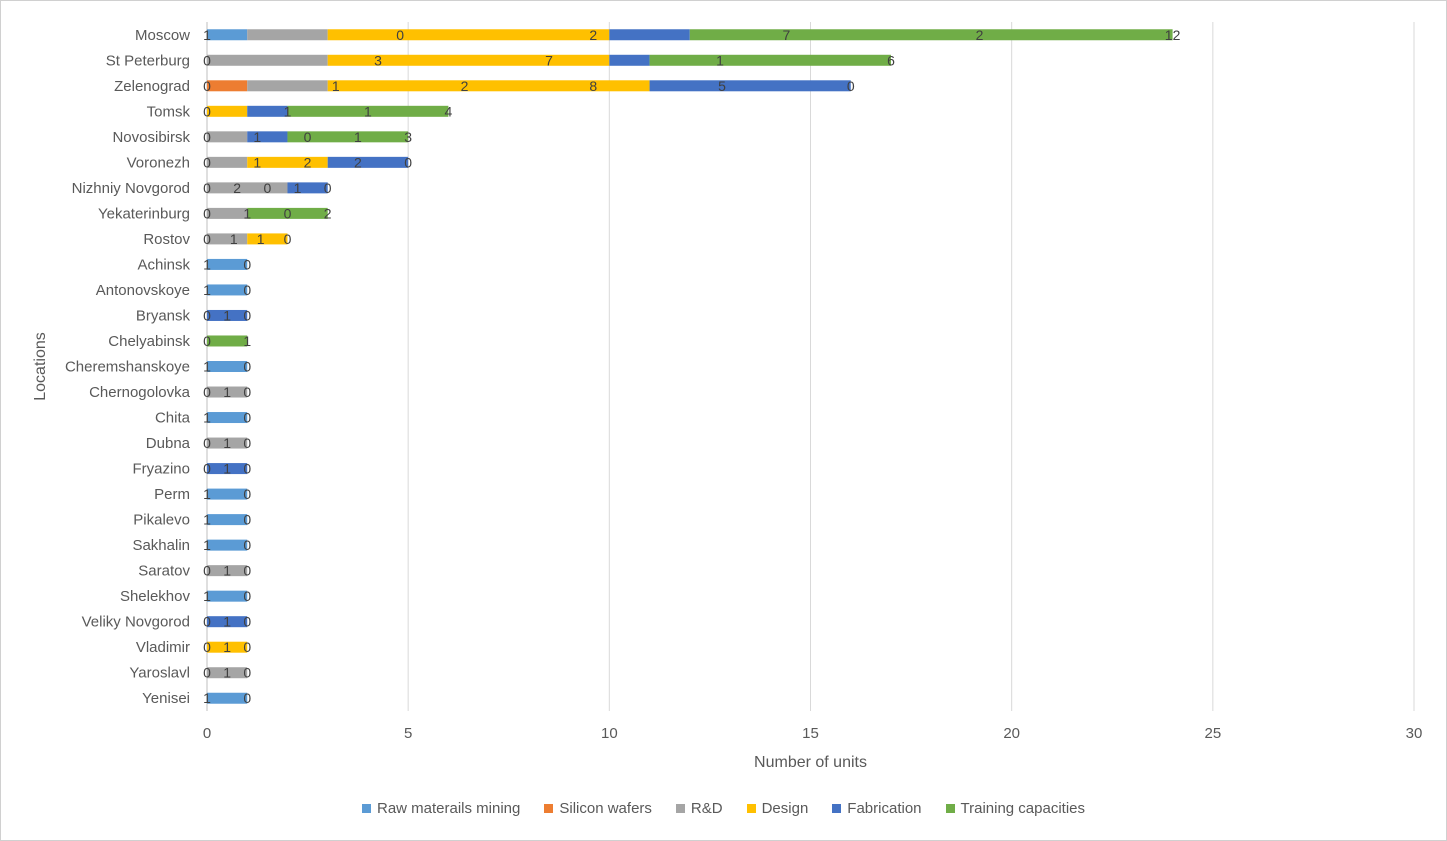  I want to click on x-tick-label: 25, so click(1212, 733).